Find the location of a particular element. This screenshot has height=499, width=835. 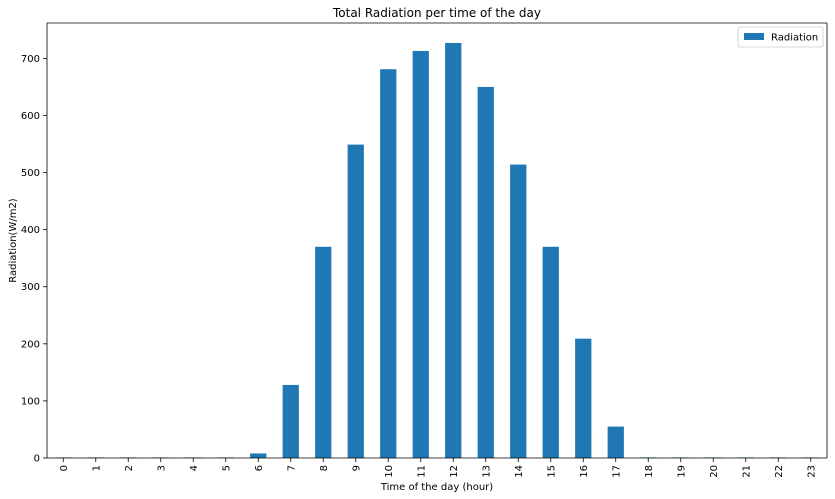

x-tick-label: 16 is located at coordinates (584, 471).